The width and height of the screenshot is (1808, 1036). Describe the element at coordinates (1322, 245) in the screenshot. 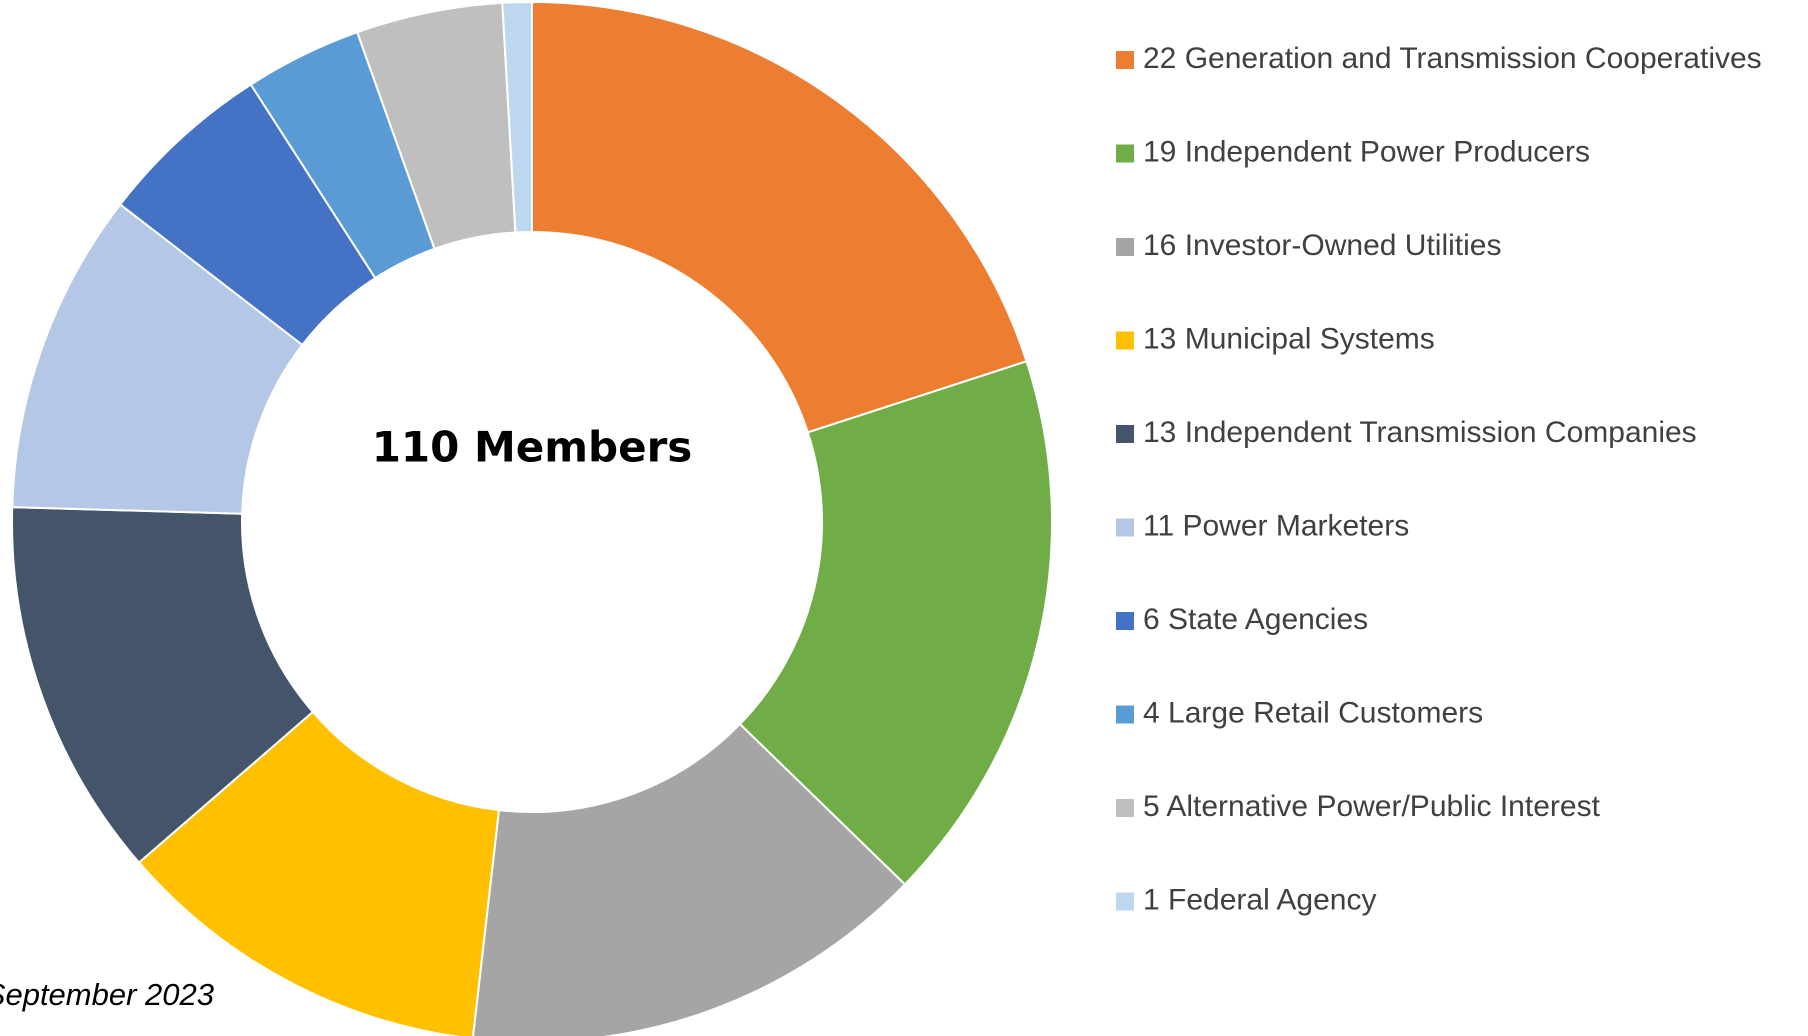

I see `legend-label: 16 Investor-Owned Utilities` at that location.